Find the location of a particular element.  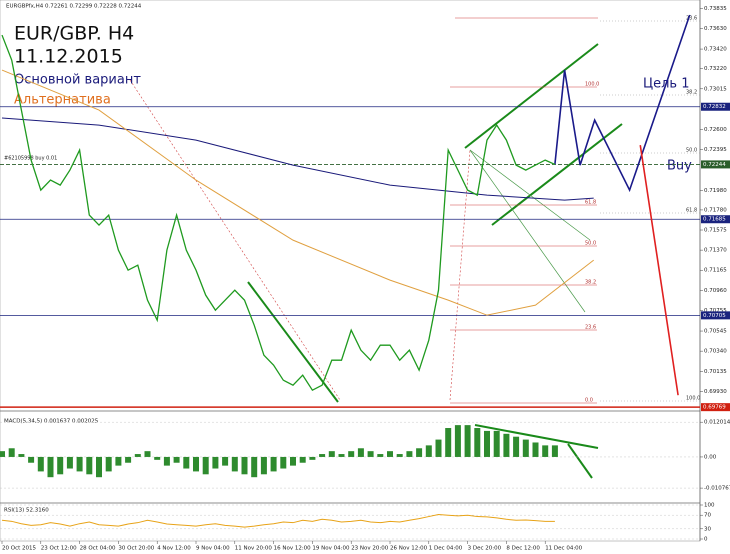

x-tick-label: 23 Oct 12:00 is located at coordinates (59, 549).